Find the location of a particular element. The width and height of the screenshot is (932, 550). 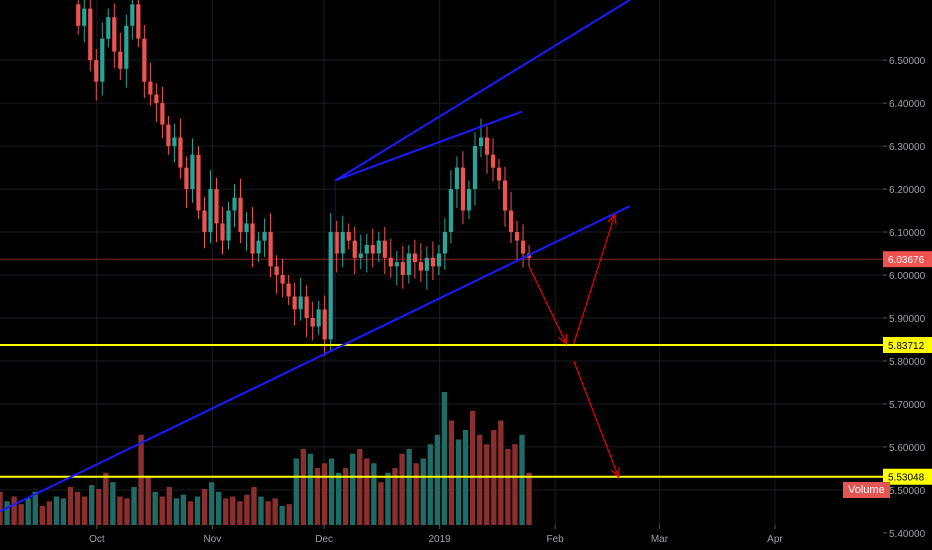

y-tick-label: 5.70000 is located at coordinates (907, 405).